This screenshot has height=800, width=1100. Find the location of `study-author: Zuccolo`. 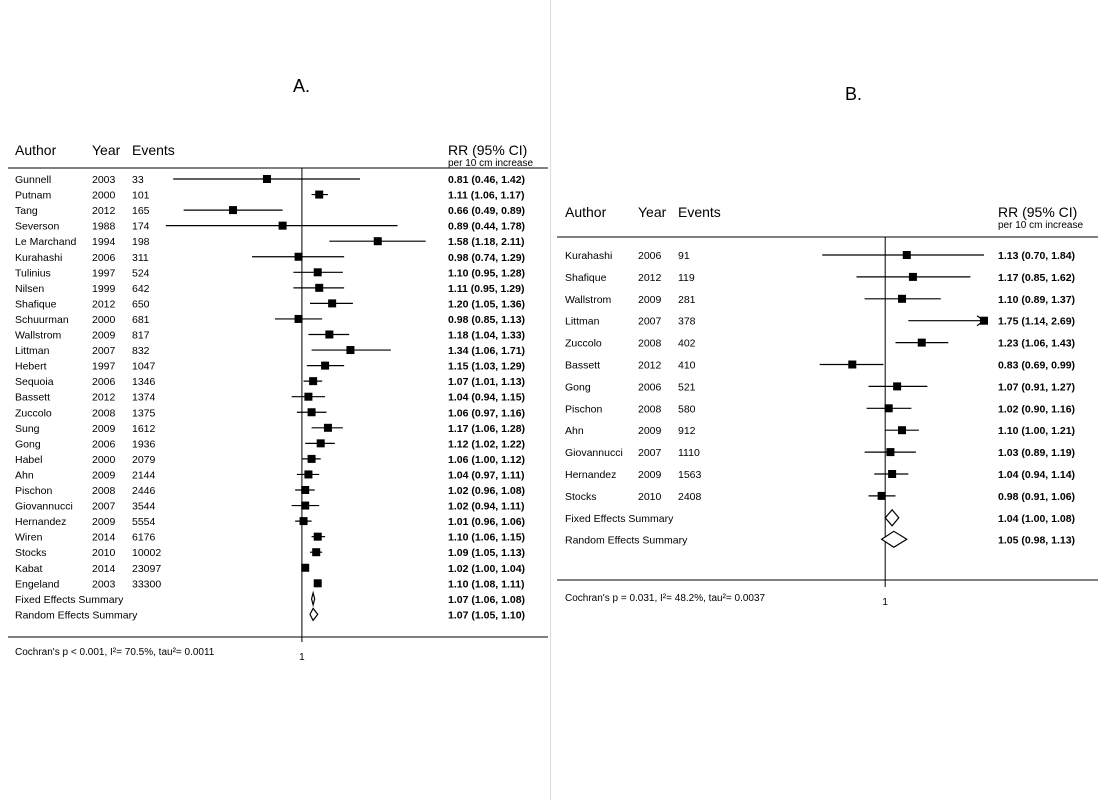

study-author: Zuccolo is located at coordinates (33, 413).